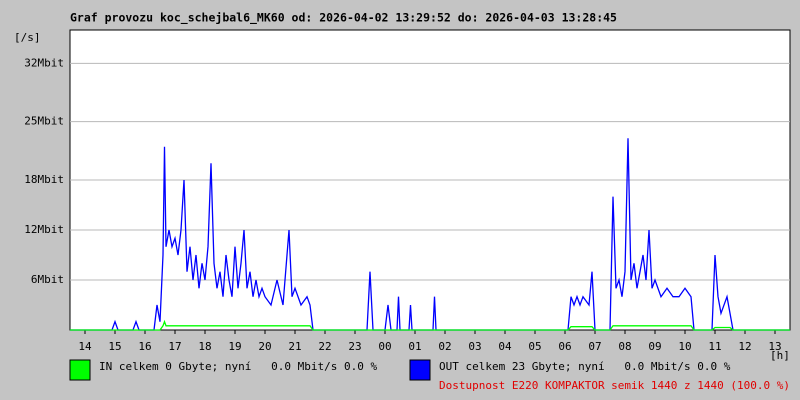  I want to click on x-tick-label: 06, so click(564, 346).